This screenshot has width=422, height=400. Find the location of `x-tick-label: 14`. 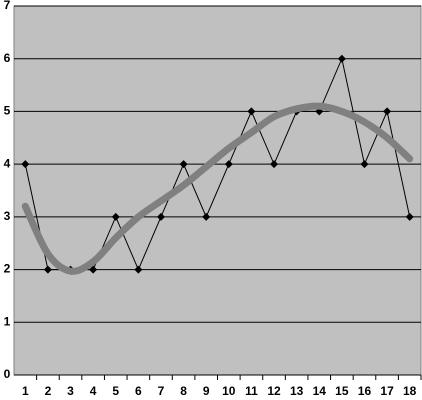

x-tick-label: 14 is located at coordinates (320, 391).